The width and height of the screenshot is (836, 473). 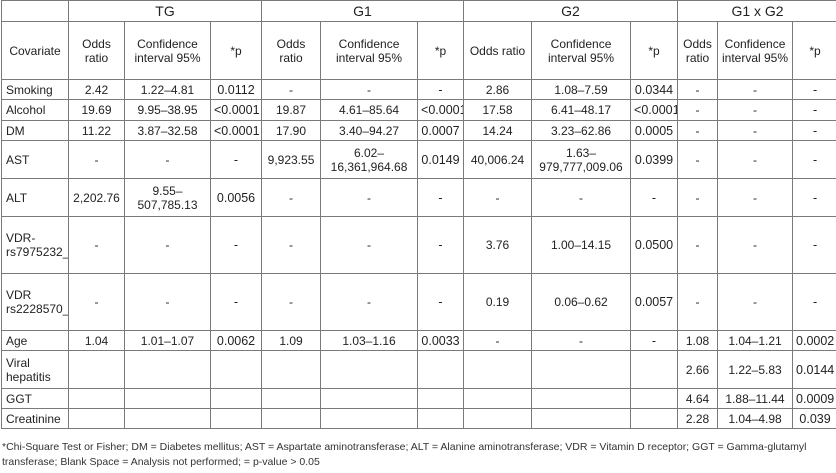 I want to click on confidence-interval-cell: 1.22–5.83, so click(x=755, y=369).